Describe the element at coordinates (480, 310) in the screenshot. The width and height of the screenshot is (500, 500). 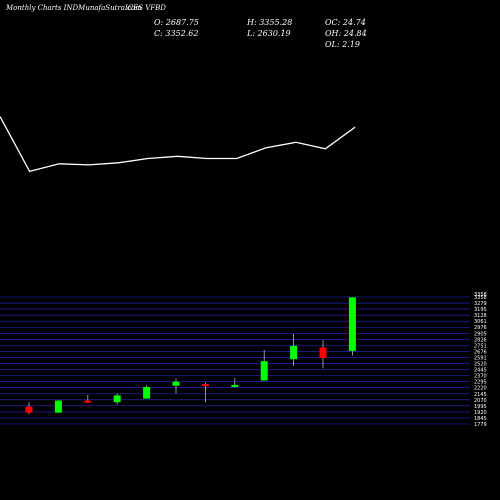
I see `y-tick-label: 3195` at that location.